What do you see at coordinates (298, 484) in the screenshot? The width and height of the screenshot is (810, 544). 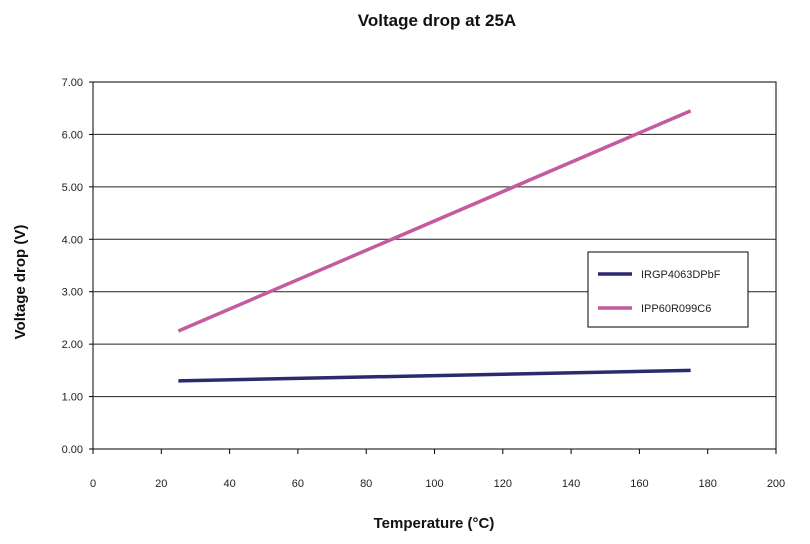 I see `x-tick-label-3: 60` at bounding box center [298, 484].